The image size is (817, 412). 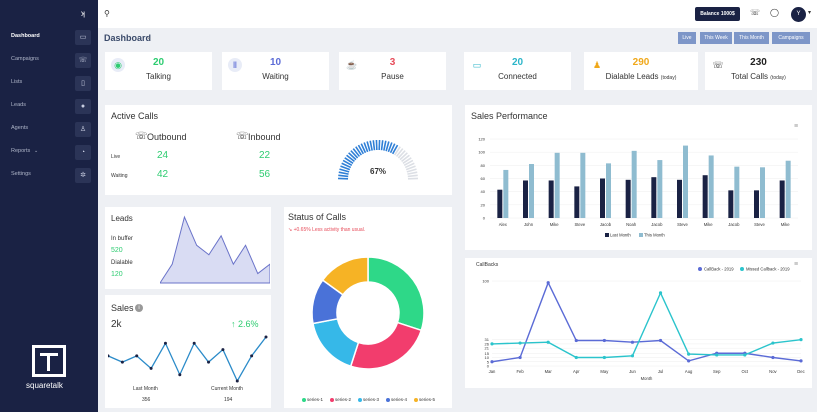 What do you see at coordinates (139, 308) in the screenshot?
I see `info-icon: i` at bounding box center [139, 308].